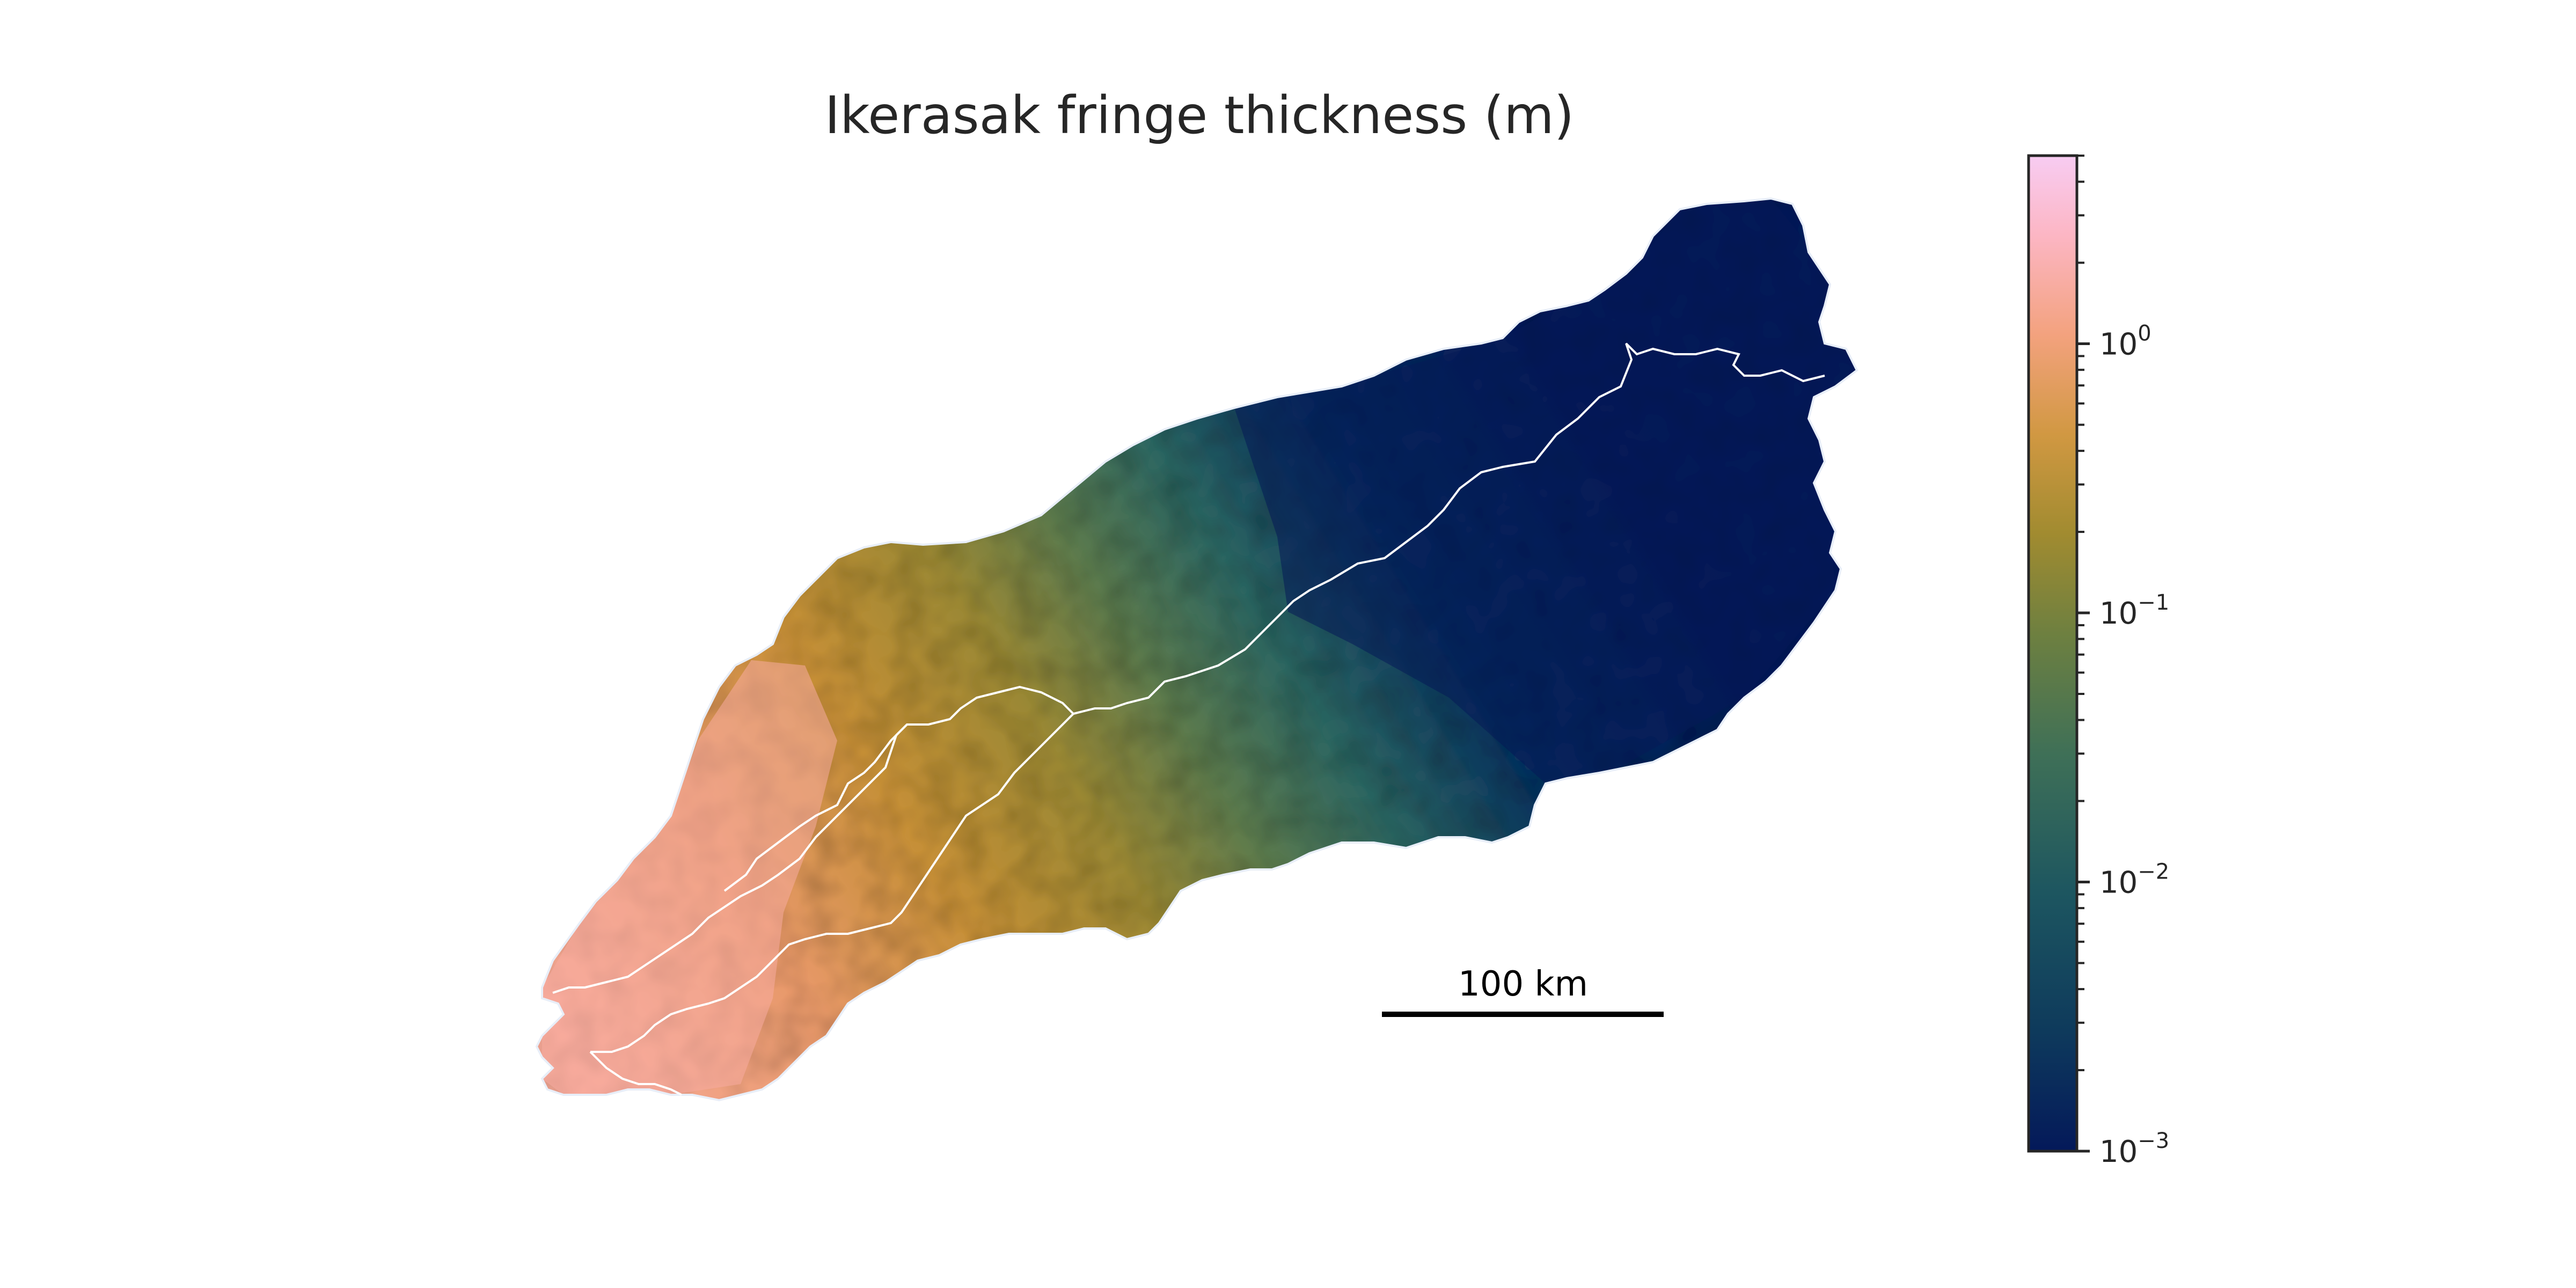 The image size is (2576, 1288). I want to click on colorbar-tick-label: 10⁻³, so click(2134, 1149).